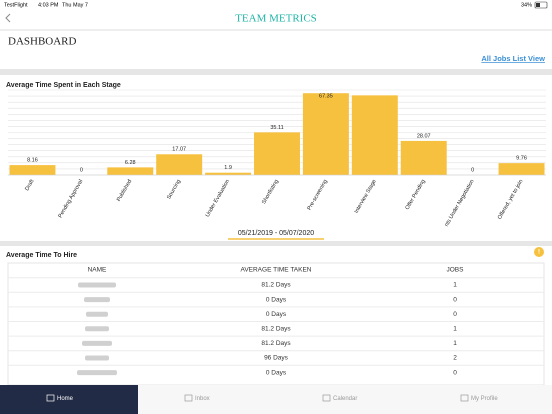 The image size is (552, 414). What do you see at coordinates (270, 192) in the screenshot?
I see `x-tick-label: Shortlisting` at bounding box center [270, 192].